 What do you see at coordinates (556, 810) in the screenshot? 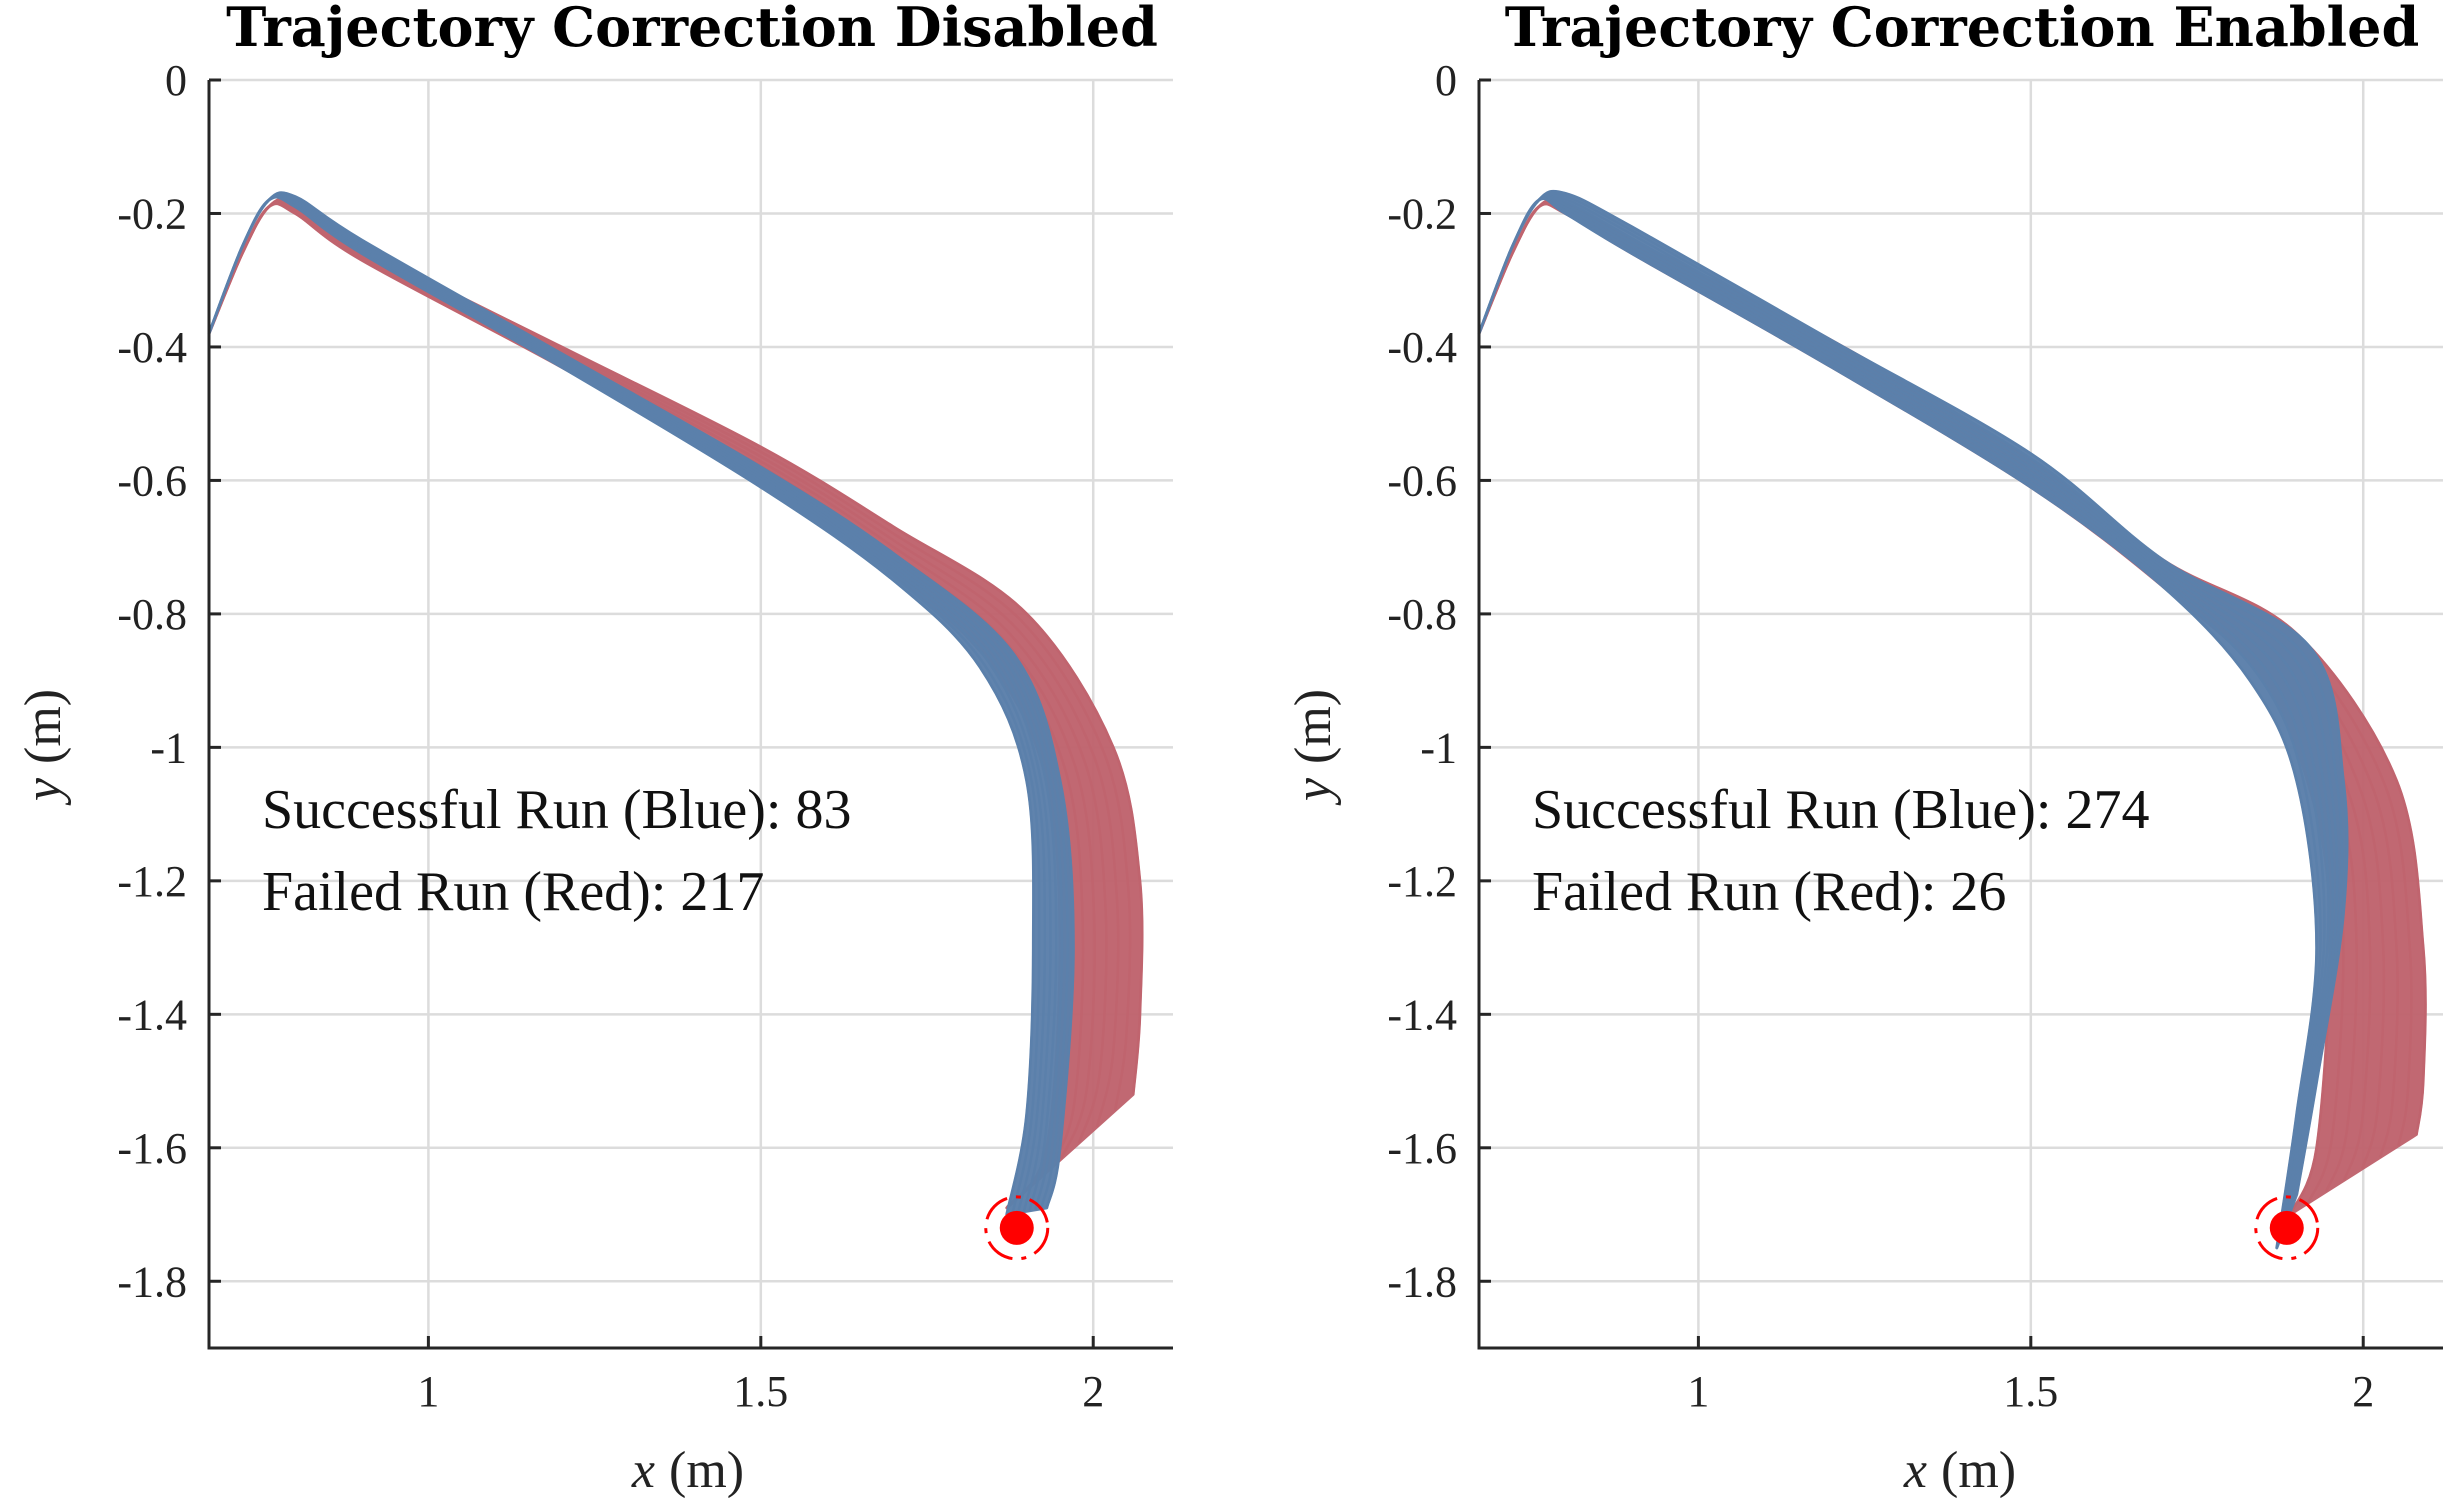
I see `annotation-successful-runs: Successful Run (Blue): 83` at bounding box center [556, 810].